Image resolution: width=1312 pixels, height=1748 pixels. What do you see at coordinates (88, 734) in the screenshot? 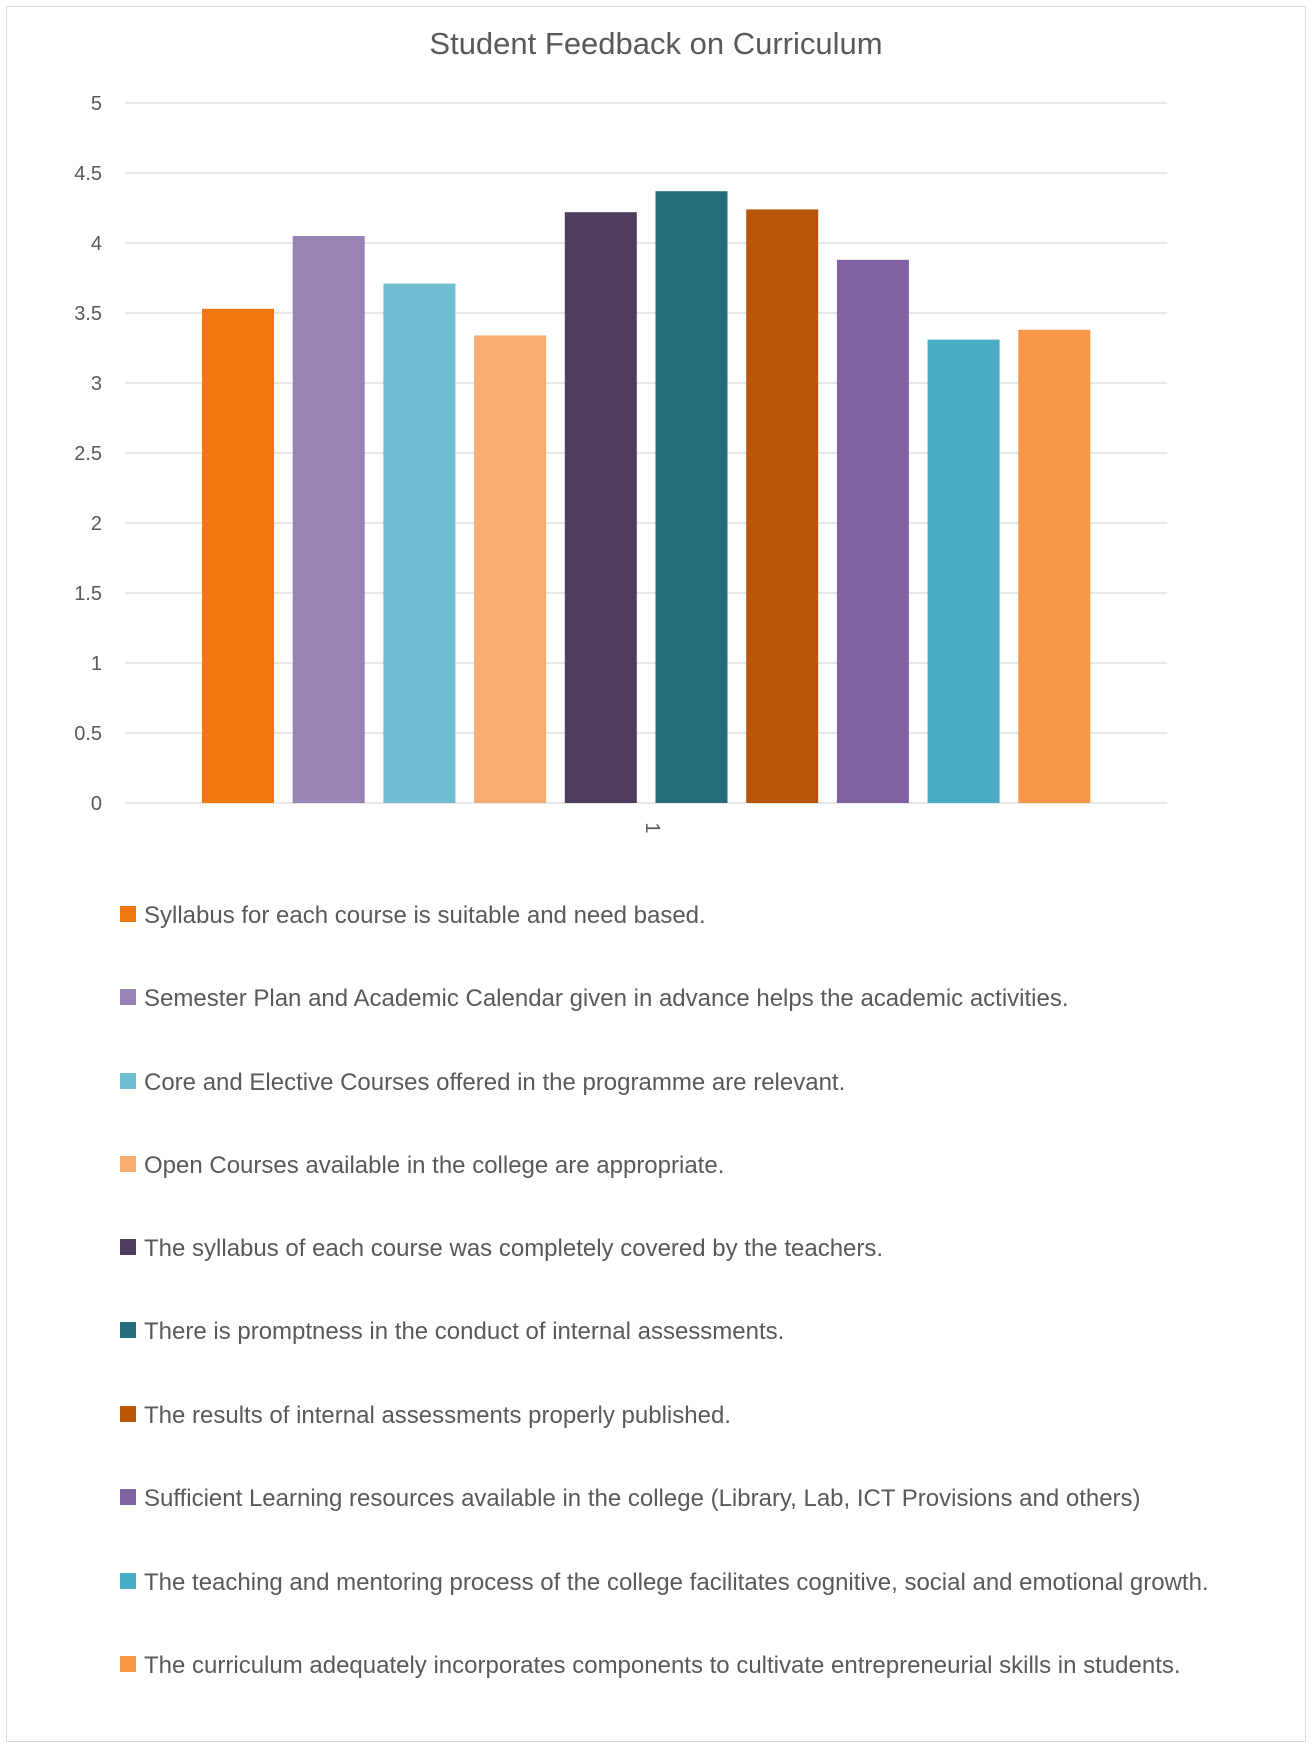
I see `y-tick-label: 0.5` at bounding box center [88, 734].